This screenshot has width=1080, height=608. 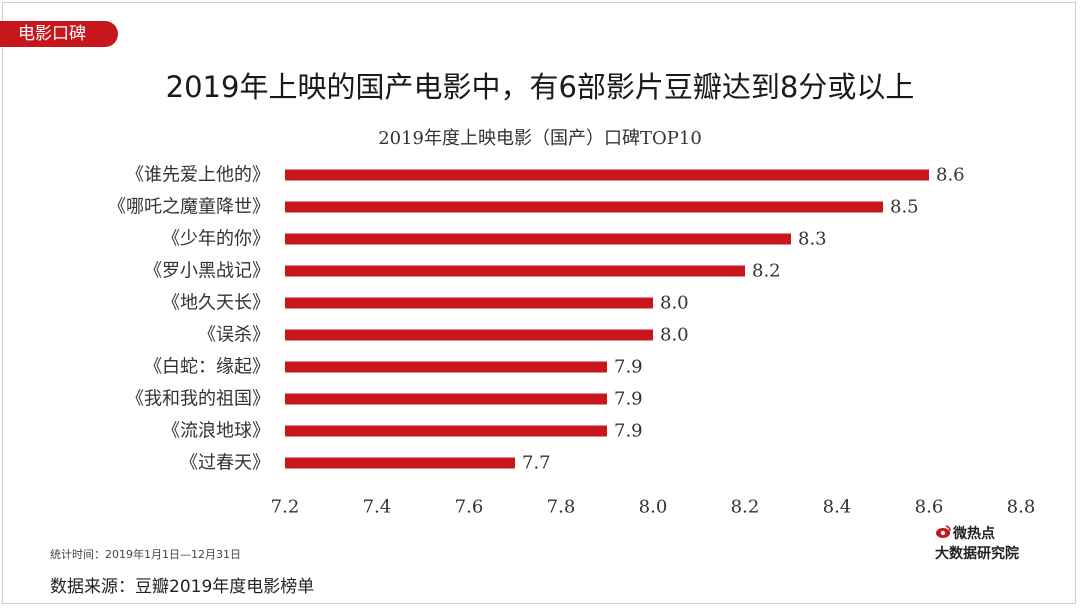 I want to click on x-tick-label: 7.2, so click(x=285, y=507).